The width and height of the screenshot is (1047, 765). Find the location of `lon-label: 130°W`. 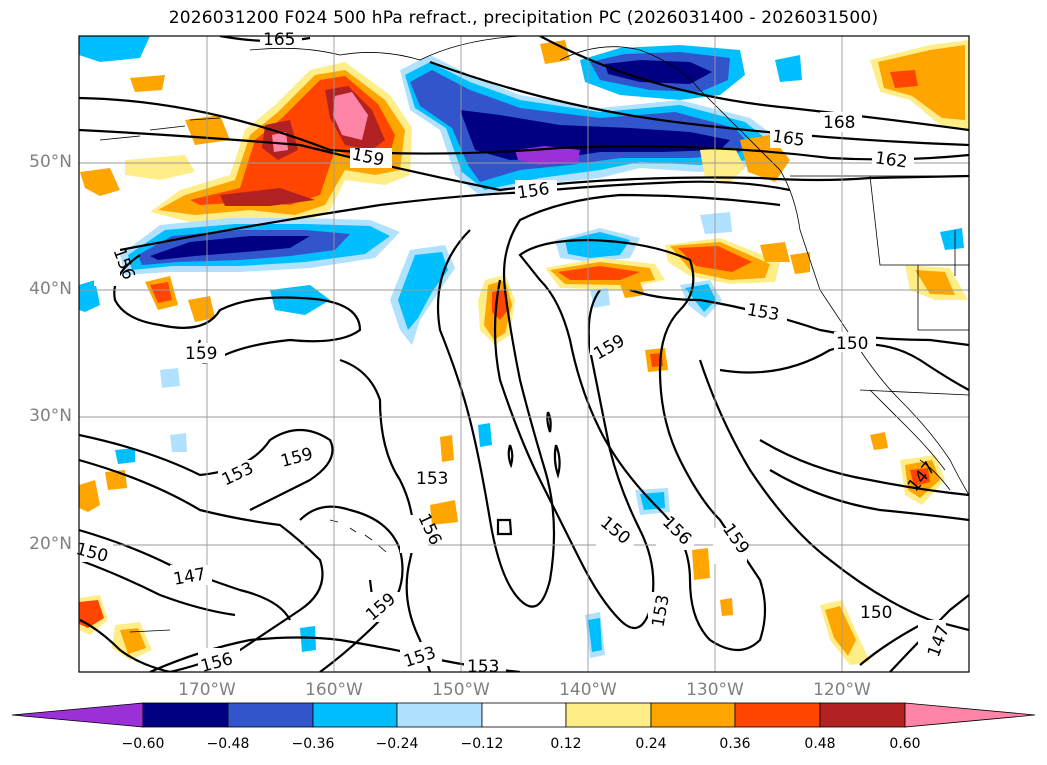

lon-label: 130°W is located at coordinates (715, 690).